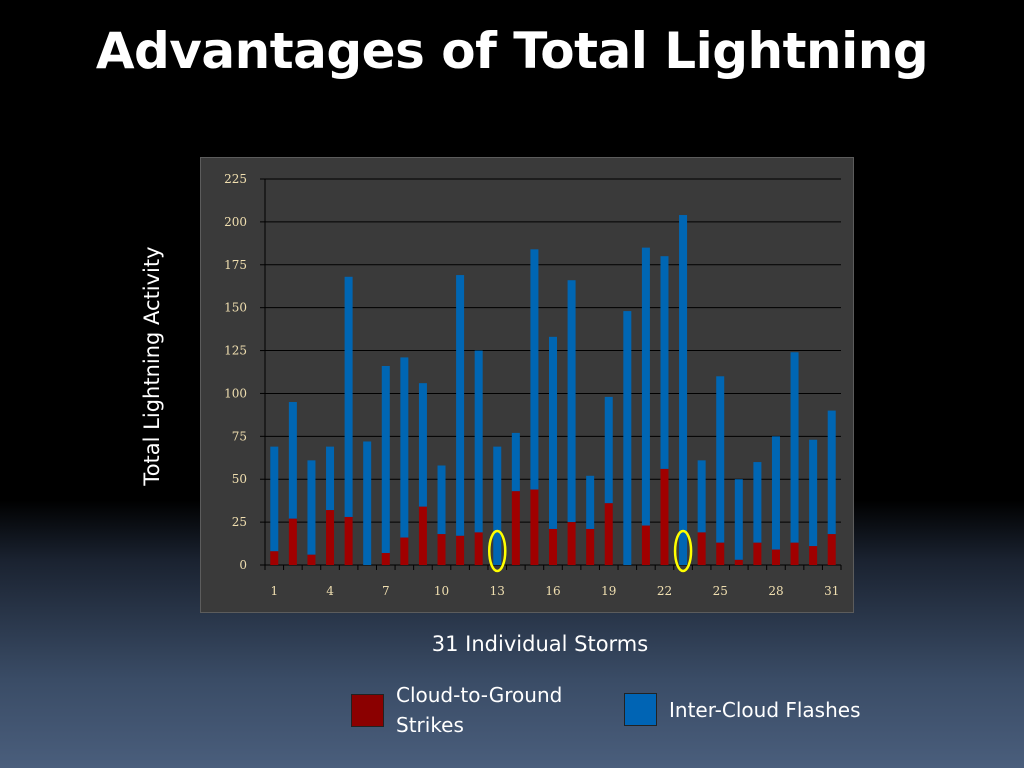  I want to click on y-axis-title: Total Lightning Activity, so click(152, 366).